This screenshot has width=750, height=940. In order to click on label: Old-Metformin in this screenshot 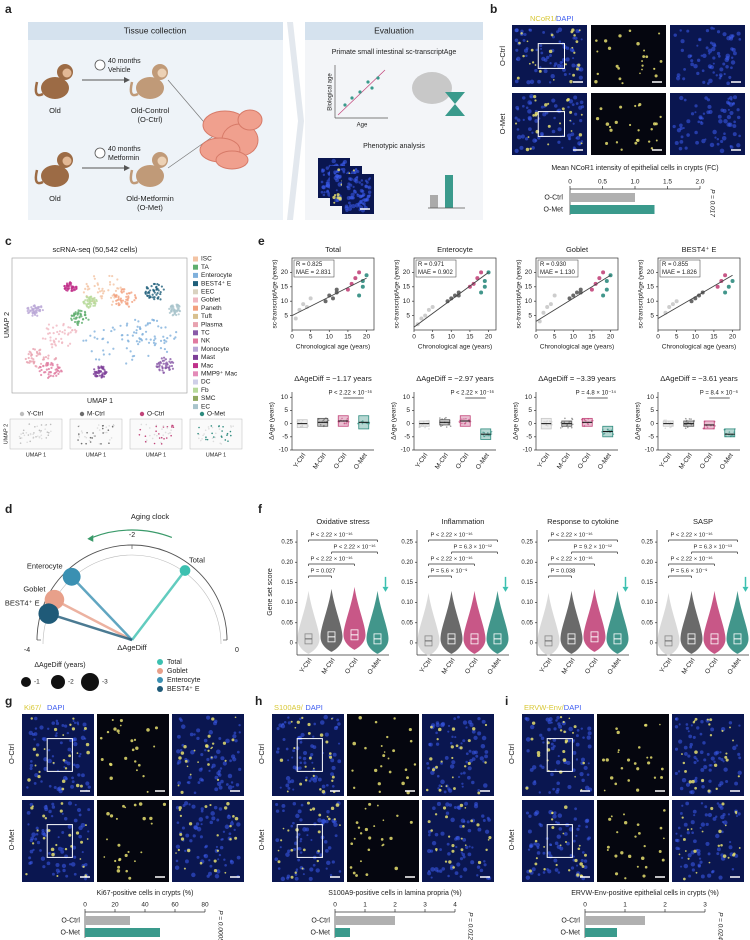, I will do `click(150, 198)`.